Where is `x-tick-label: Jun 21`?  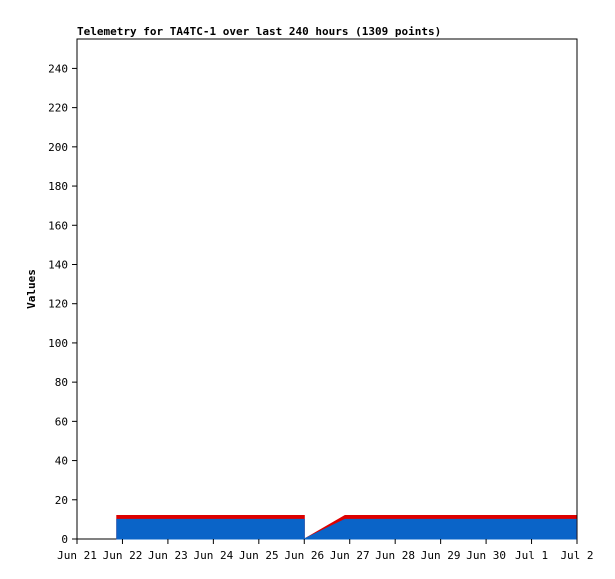
x-tick-label: Jun 21 is located at coordinates (77, 555).